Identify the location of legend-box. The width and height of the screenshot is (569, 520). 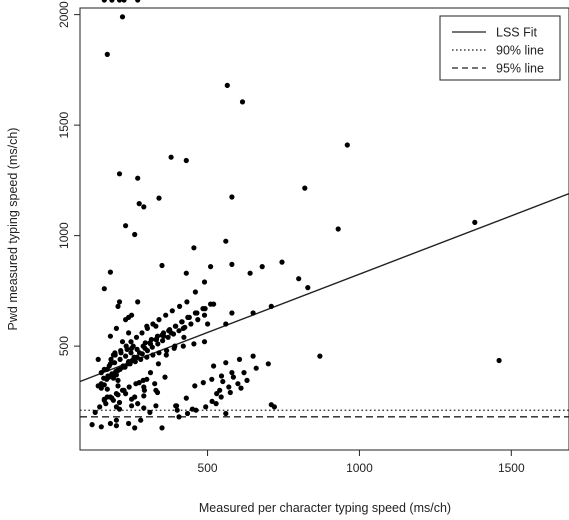
(500, 48).